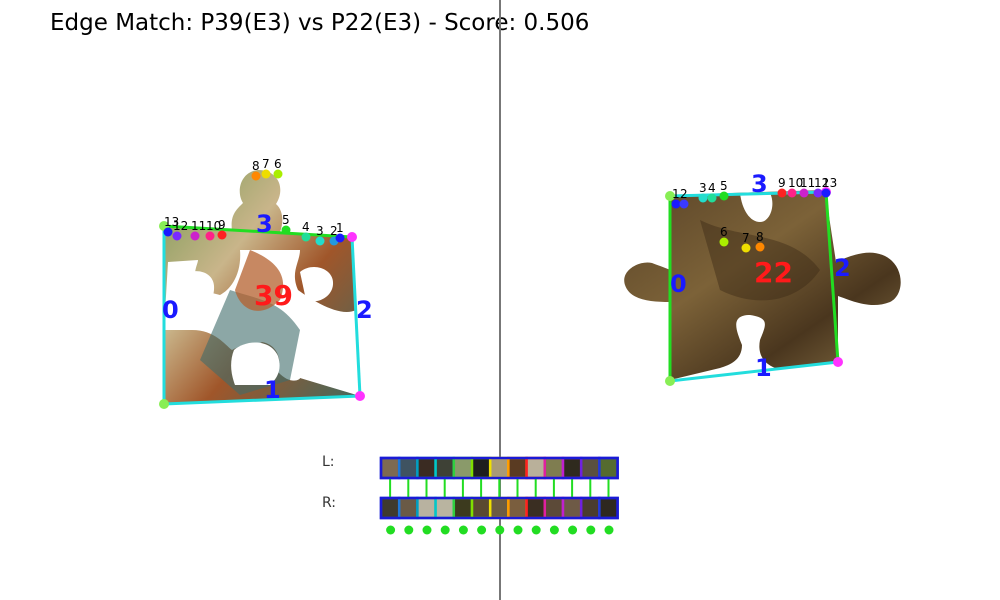 Image resolution: width=1000 pixels, height=600 pixels. I want to click on left-corner-bl, so click(164, 404).